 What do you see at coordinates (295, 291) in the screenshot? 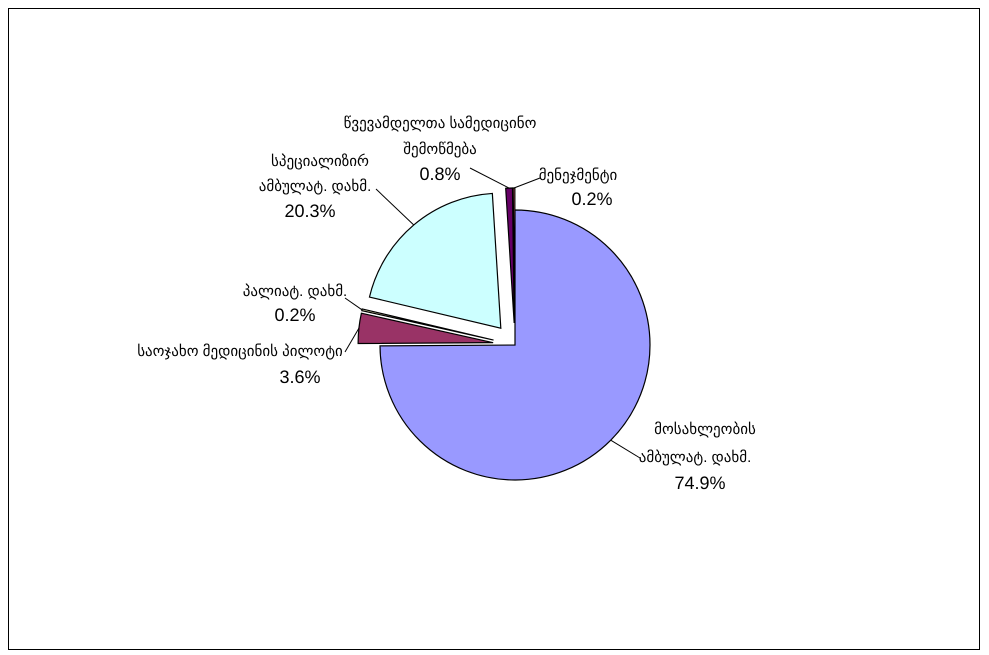
I see `slice-label: პალიატ. დახმ.` at bounding box center [295, 291].